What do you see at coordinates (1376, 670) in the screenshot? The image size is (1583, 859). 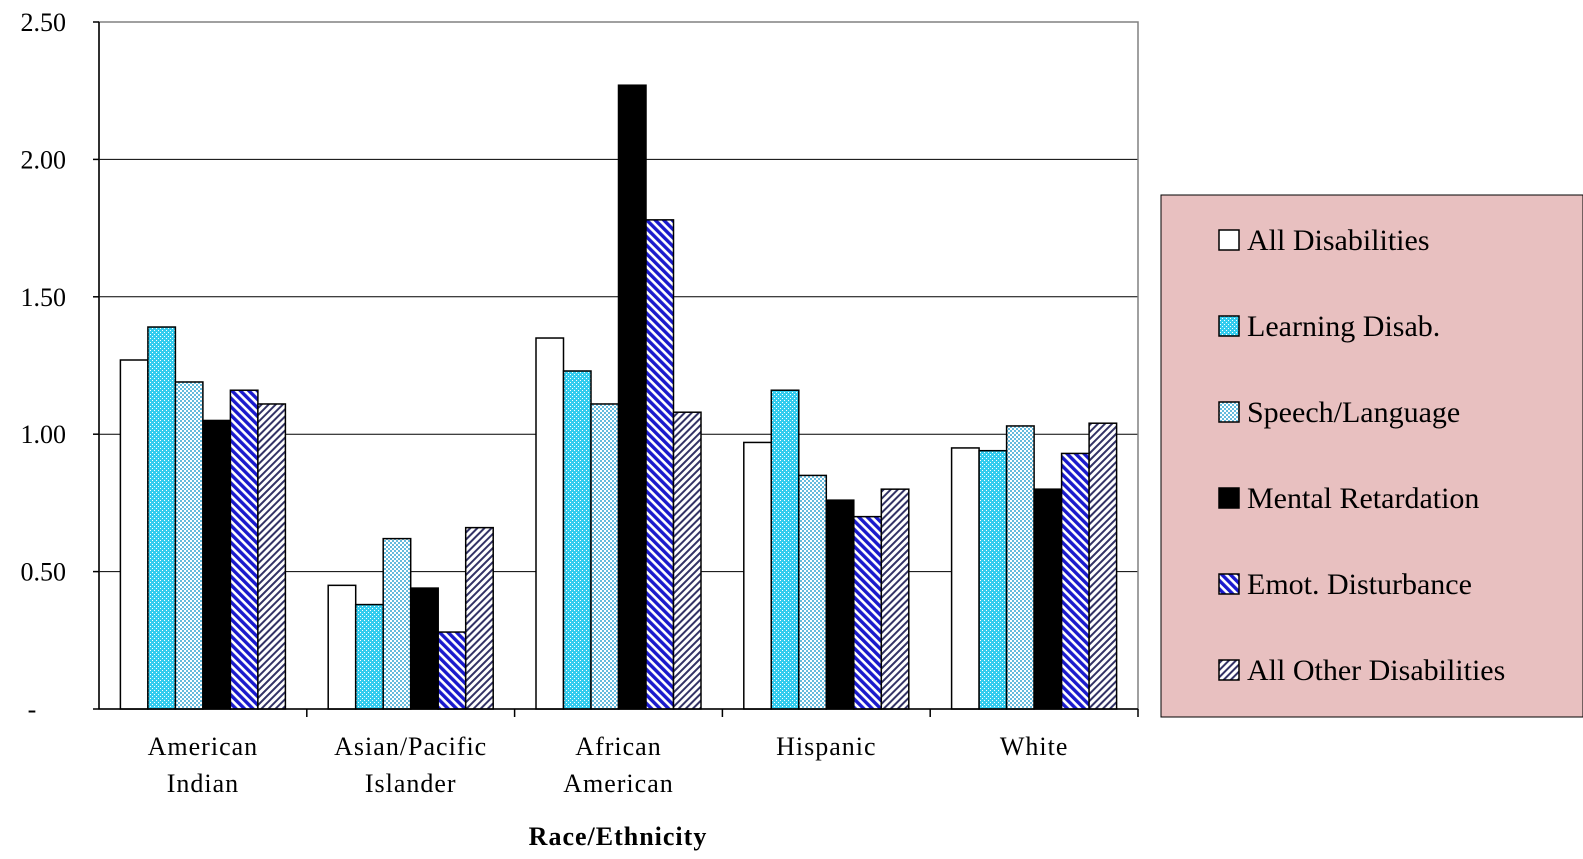 I see `legend-label: All Other Disabilities` at bounding box center [1376, 670].